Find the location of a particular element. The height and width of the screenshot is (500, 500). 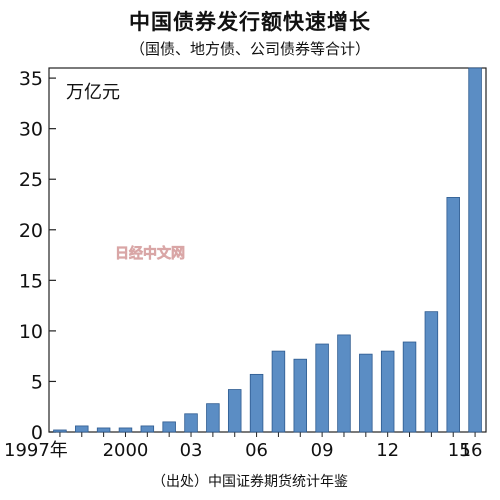

bar-2010 is located at coordinates (344, 383).